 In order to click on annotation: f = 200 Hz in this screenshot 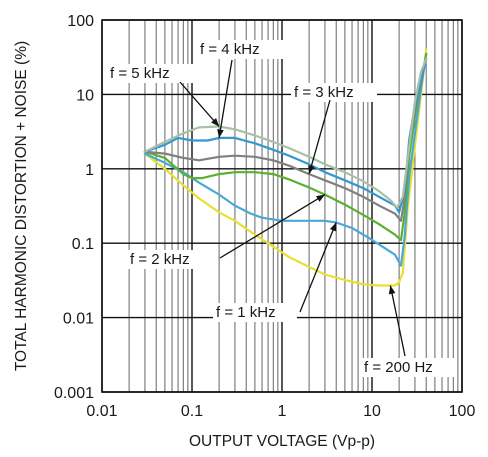, I will do `click(408, 331)`.